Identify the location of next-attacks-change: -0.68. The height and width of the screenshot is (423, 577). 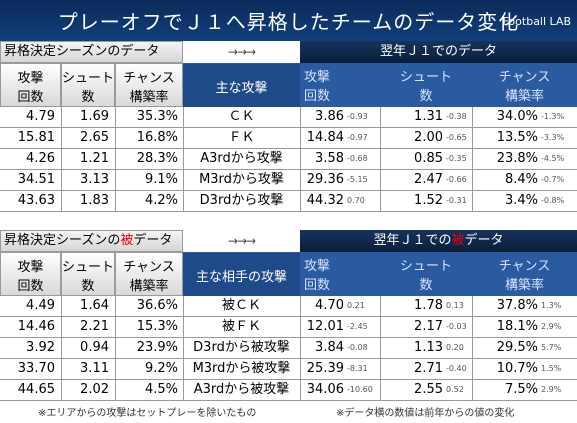
(357, 158).